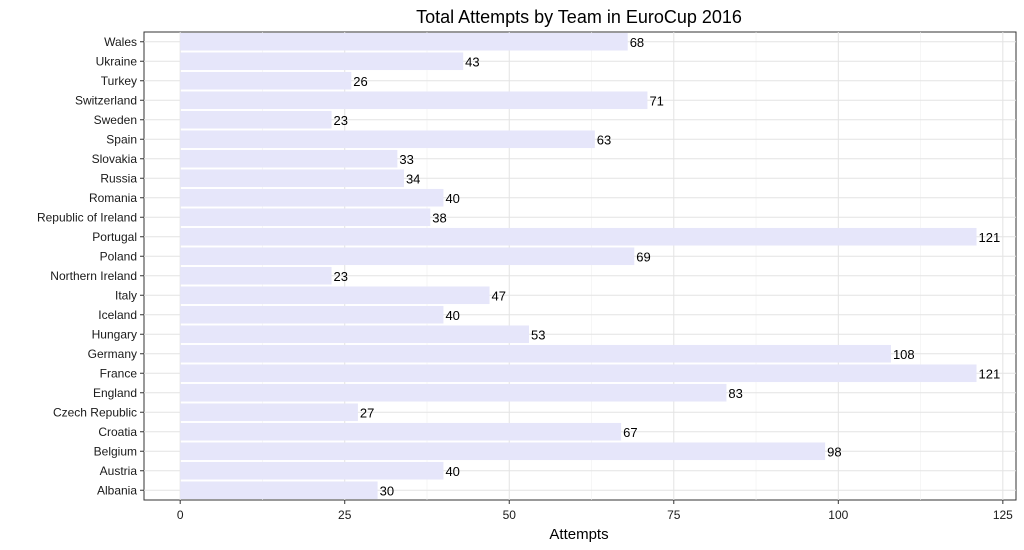 This screenshot has width=1024, height=550. Describe the element at coordinates (630, 432) in the screenshot. I see `data-label: 67` at that location.